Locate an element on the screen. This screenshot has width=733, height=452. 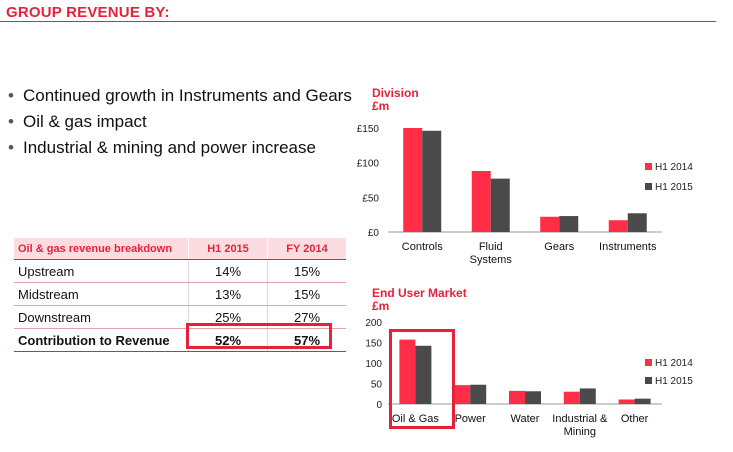
category-label: Instruments is located at coordinates (628, 247).